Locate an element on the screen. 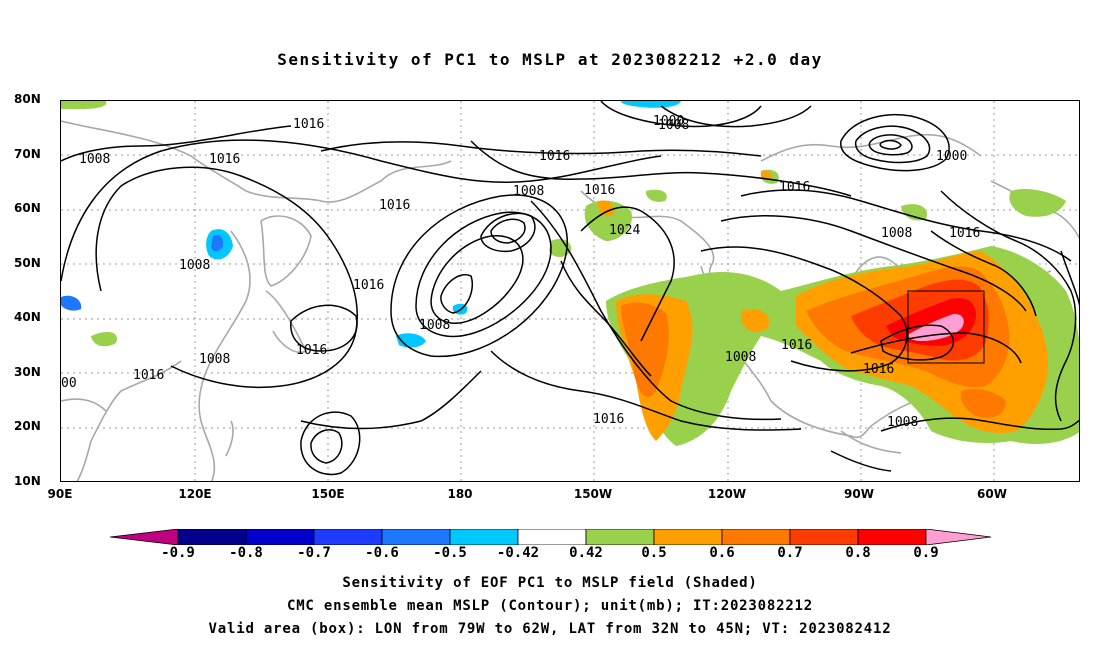 The image size is (1100, 650). lat-label-30n: 30N is located at coordinates (27, 372).